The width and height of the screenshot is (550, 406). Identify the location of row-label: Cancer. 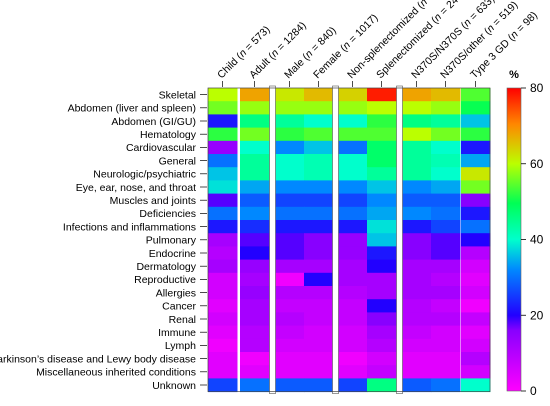
(179, 307).